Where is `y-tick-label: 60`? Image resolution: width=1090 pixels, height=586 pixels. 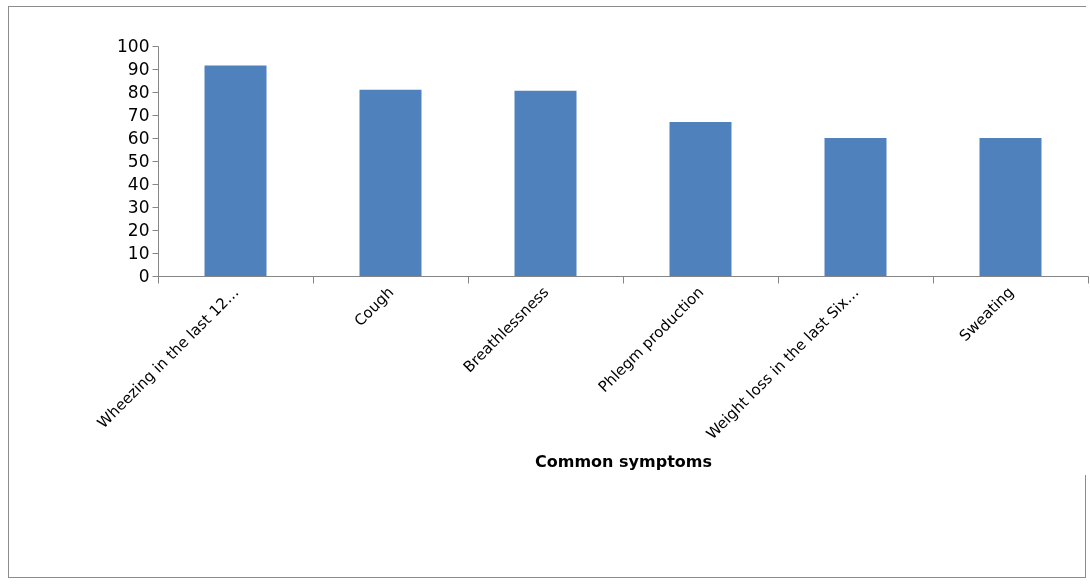
y-tick-label: 60 is located at coordinates (138, 137).